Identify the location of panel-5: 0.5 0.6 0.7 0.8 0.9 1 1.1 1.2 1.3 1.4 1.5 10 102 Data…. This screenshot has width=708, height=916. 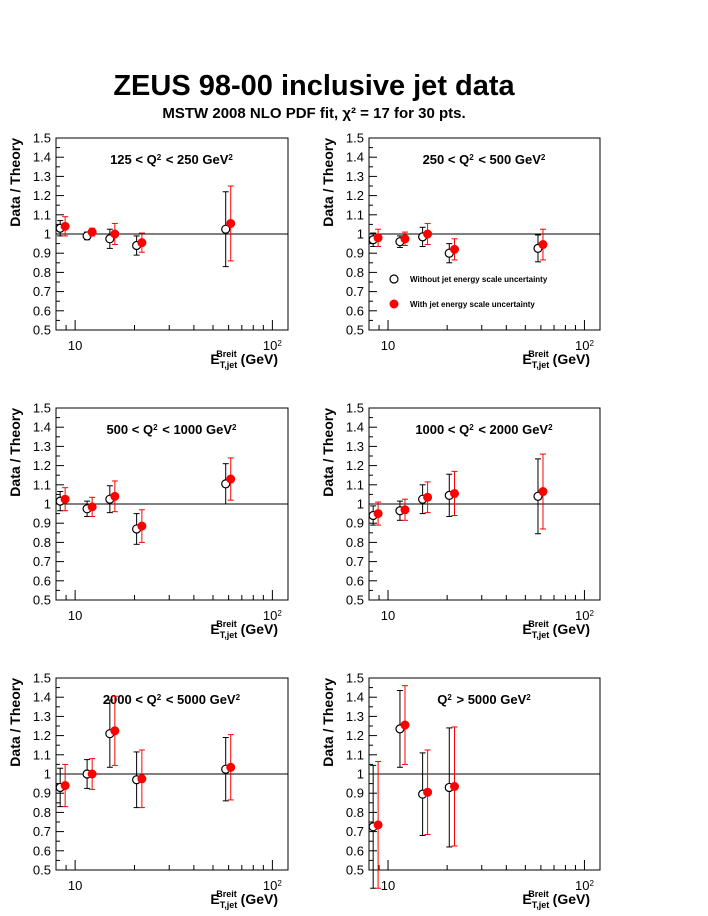
(148, 790).